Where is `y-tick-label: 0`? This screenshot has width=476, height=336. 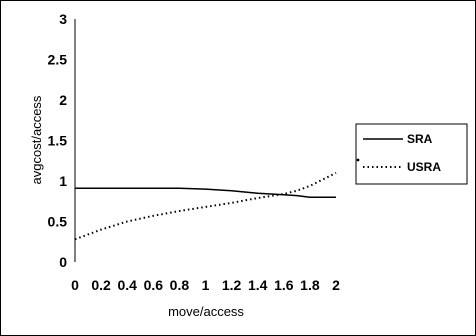 y-tick-label: 0 is located at coordinates (63, 262).